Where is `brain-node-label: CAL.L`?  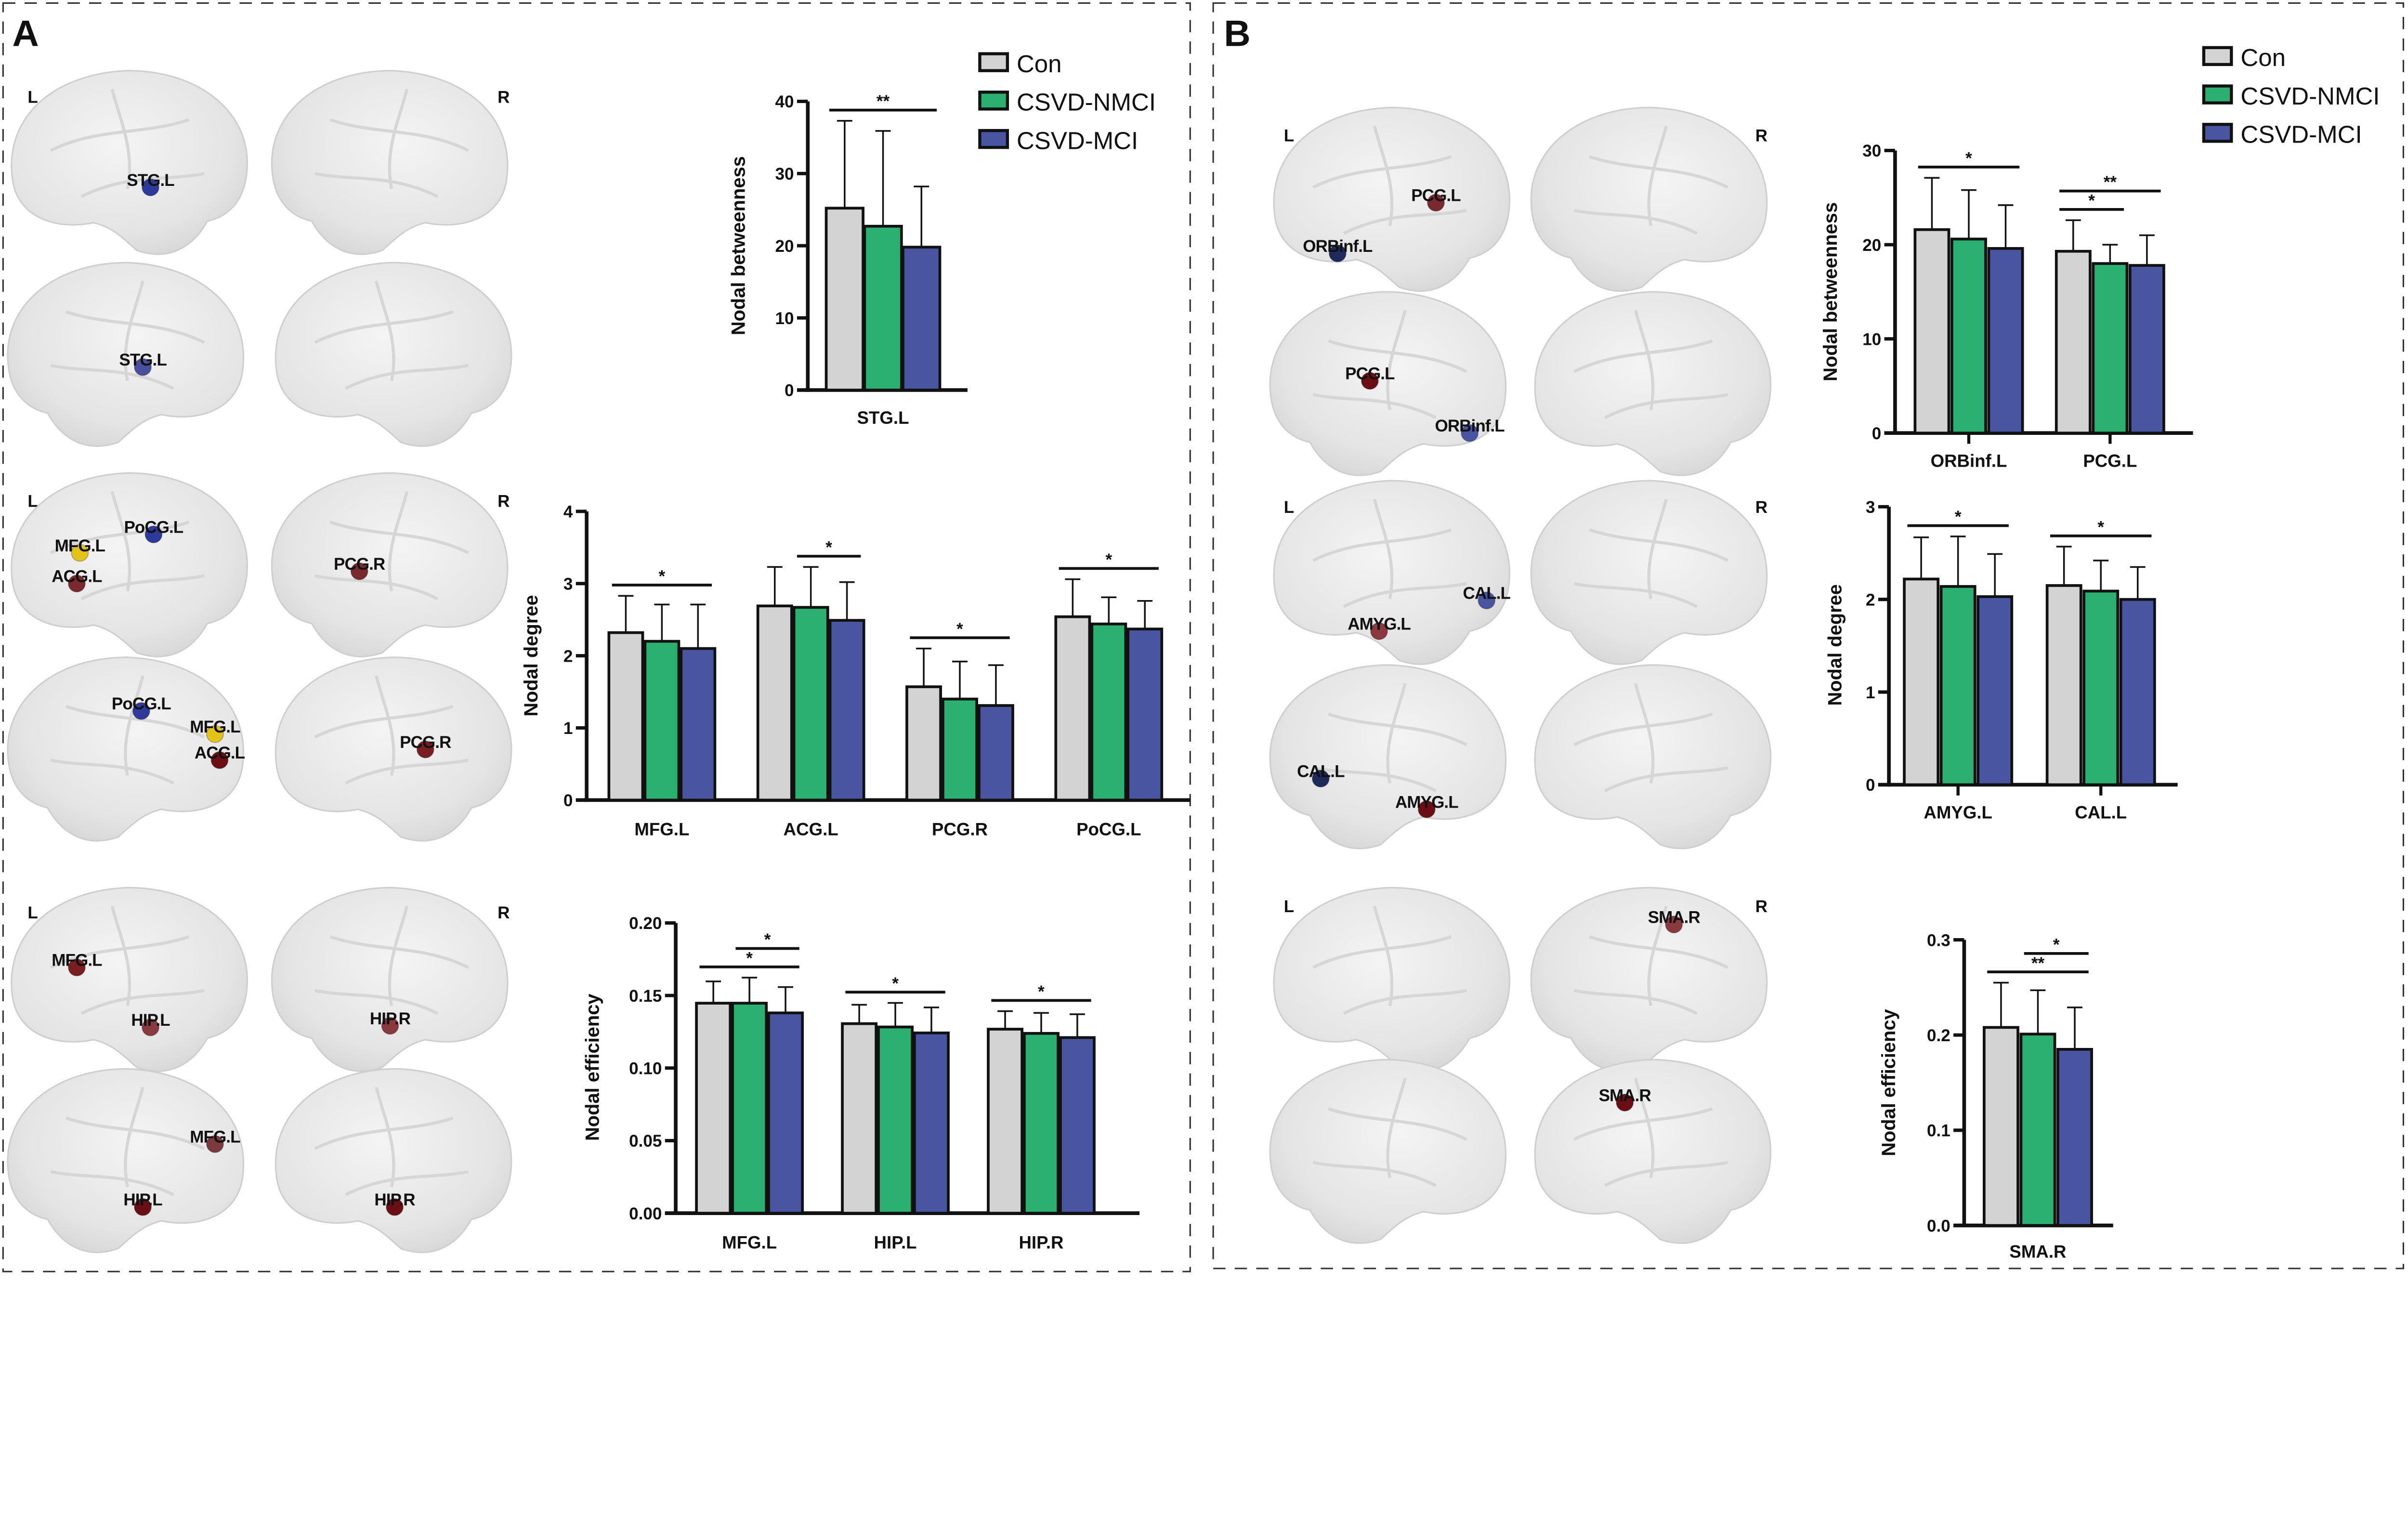 brain-node-label: CAL.L is located at coordinates (1487, 594).